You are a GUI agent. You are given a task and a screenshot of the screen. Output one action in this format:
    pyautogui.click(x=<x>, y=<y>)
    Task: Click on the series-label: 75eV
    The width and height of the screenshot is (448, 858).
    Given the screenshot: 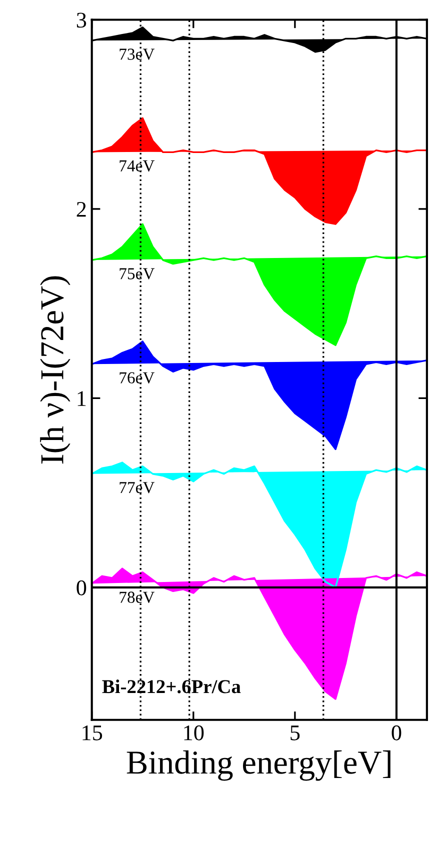 What is the action you would take?
    pyautogui.click(x=137, y=274)
    